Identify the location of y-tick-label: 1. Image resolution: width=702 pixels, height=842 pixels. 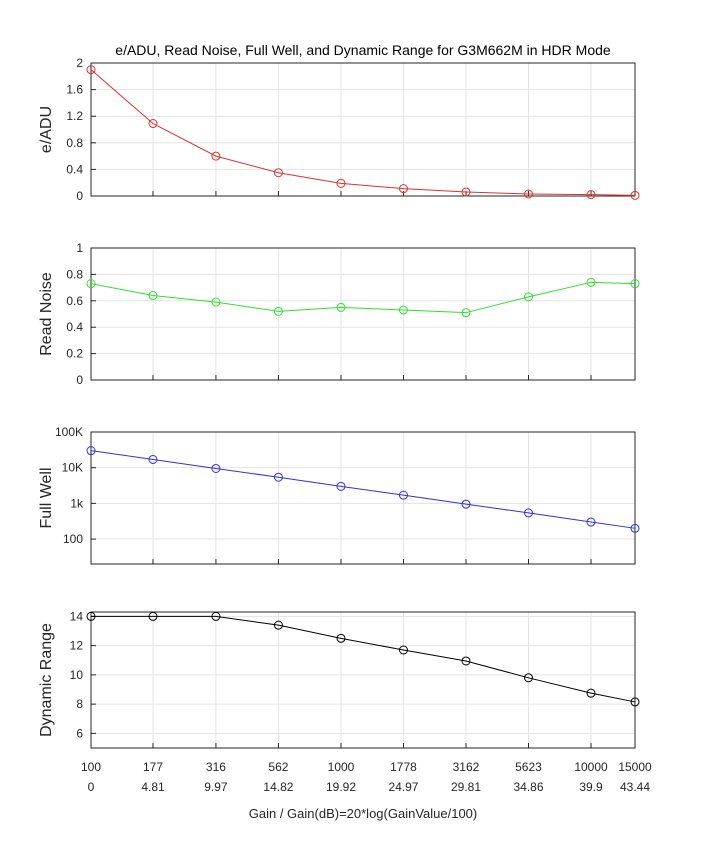
(79, 248).